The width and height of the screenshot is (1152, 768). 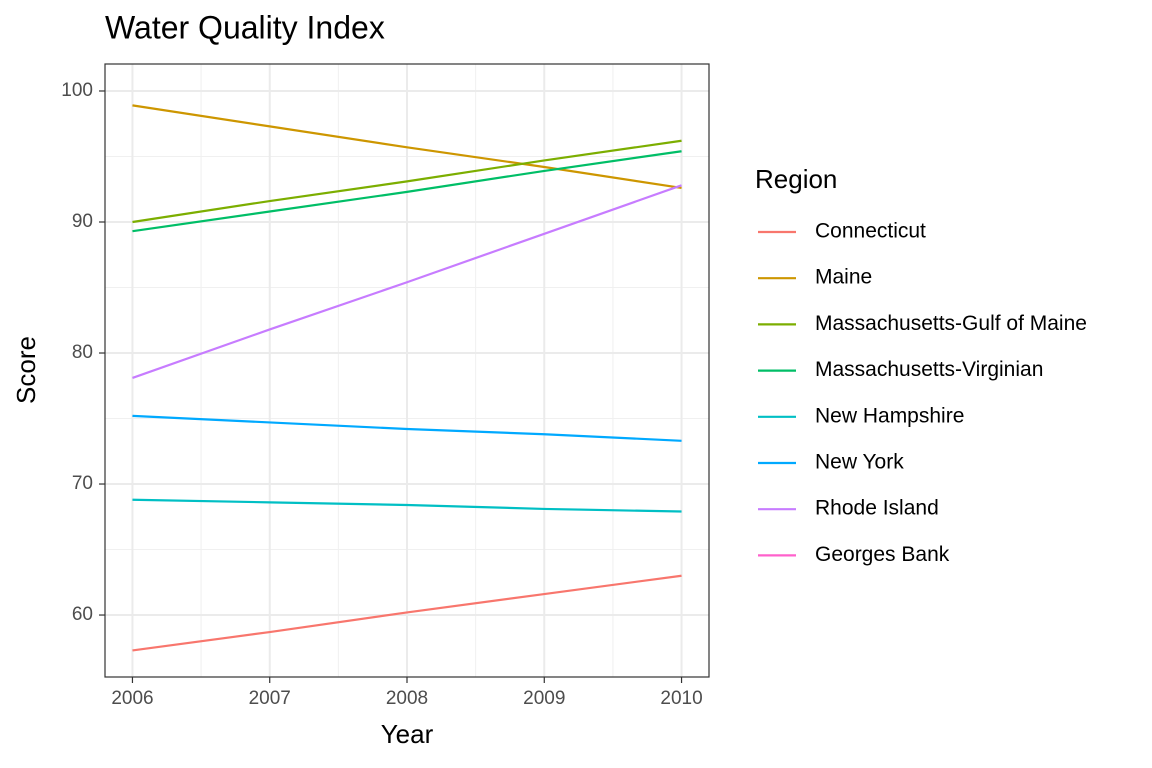 What do you see at coordinates (82, 483) in the screenshot?
I see `y-tick-label: 70` at bounding box center [82, 483].